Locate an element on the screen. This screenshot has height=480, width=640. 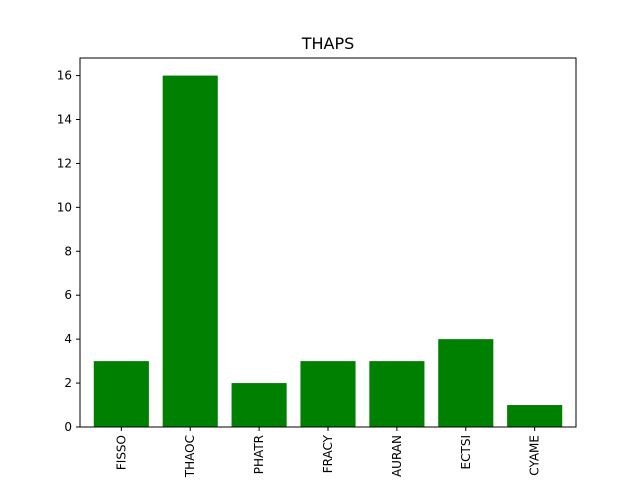
y-tick-label-14: 14 is located at coordinates (64, 120).